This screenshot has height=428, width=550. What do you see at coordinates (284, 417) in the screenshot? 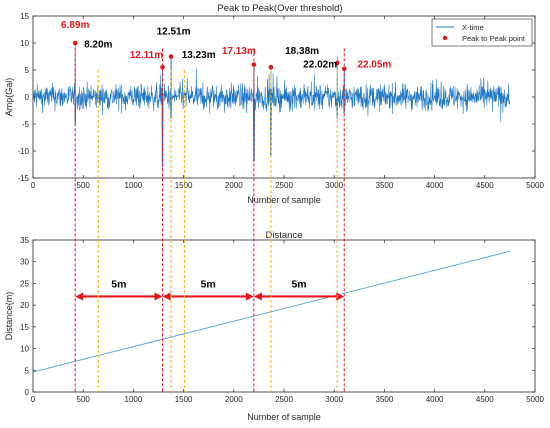
I see `bottom-x-axis-label: Number of sample` at bounding box center [284, 417].